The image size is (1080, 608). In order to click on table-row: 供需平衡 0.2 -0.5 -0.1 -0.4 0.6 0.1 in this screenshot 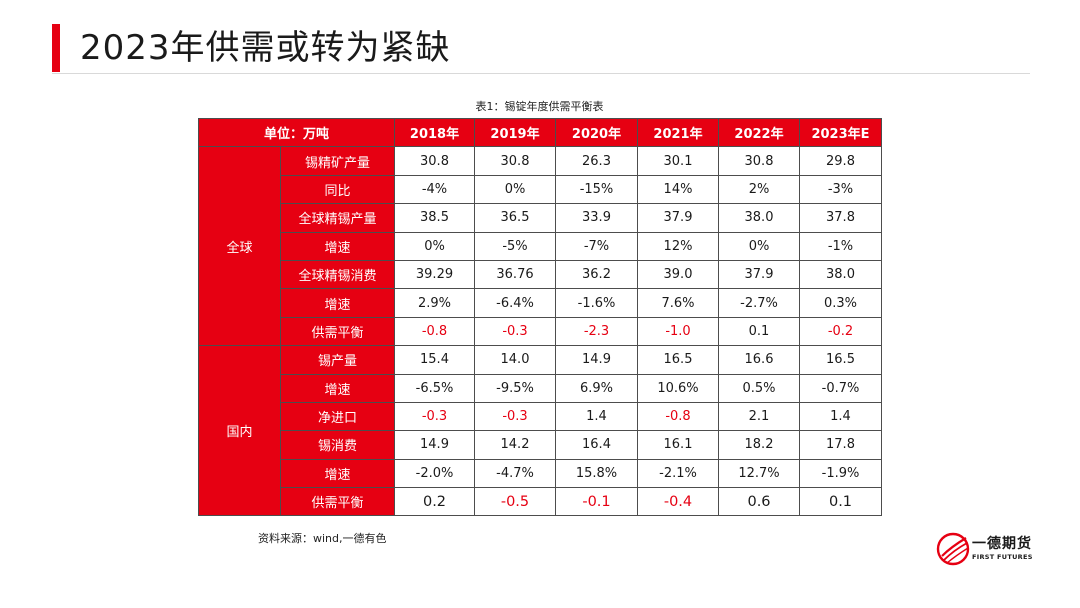, I will do `click(540, 502)`.